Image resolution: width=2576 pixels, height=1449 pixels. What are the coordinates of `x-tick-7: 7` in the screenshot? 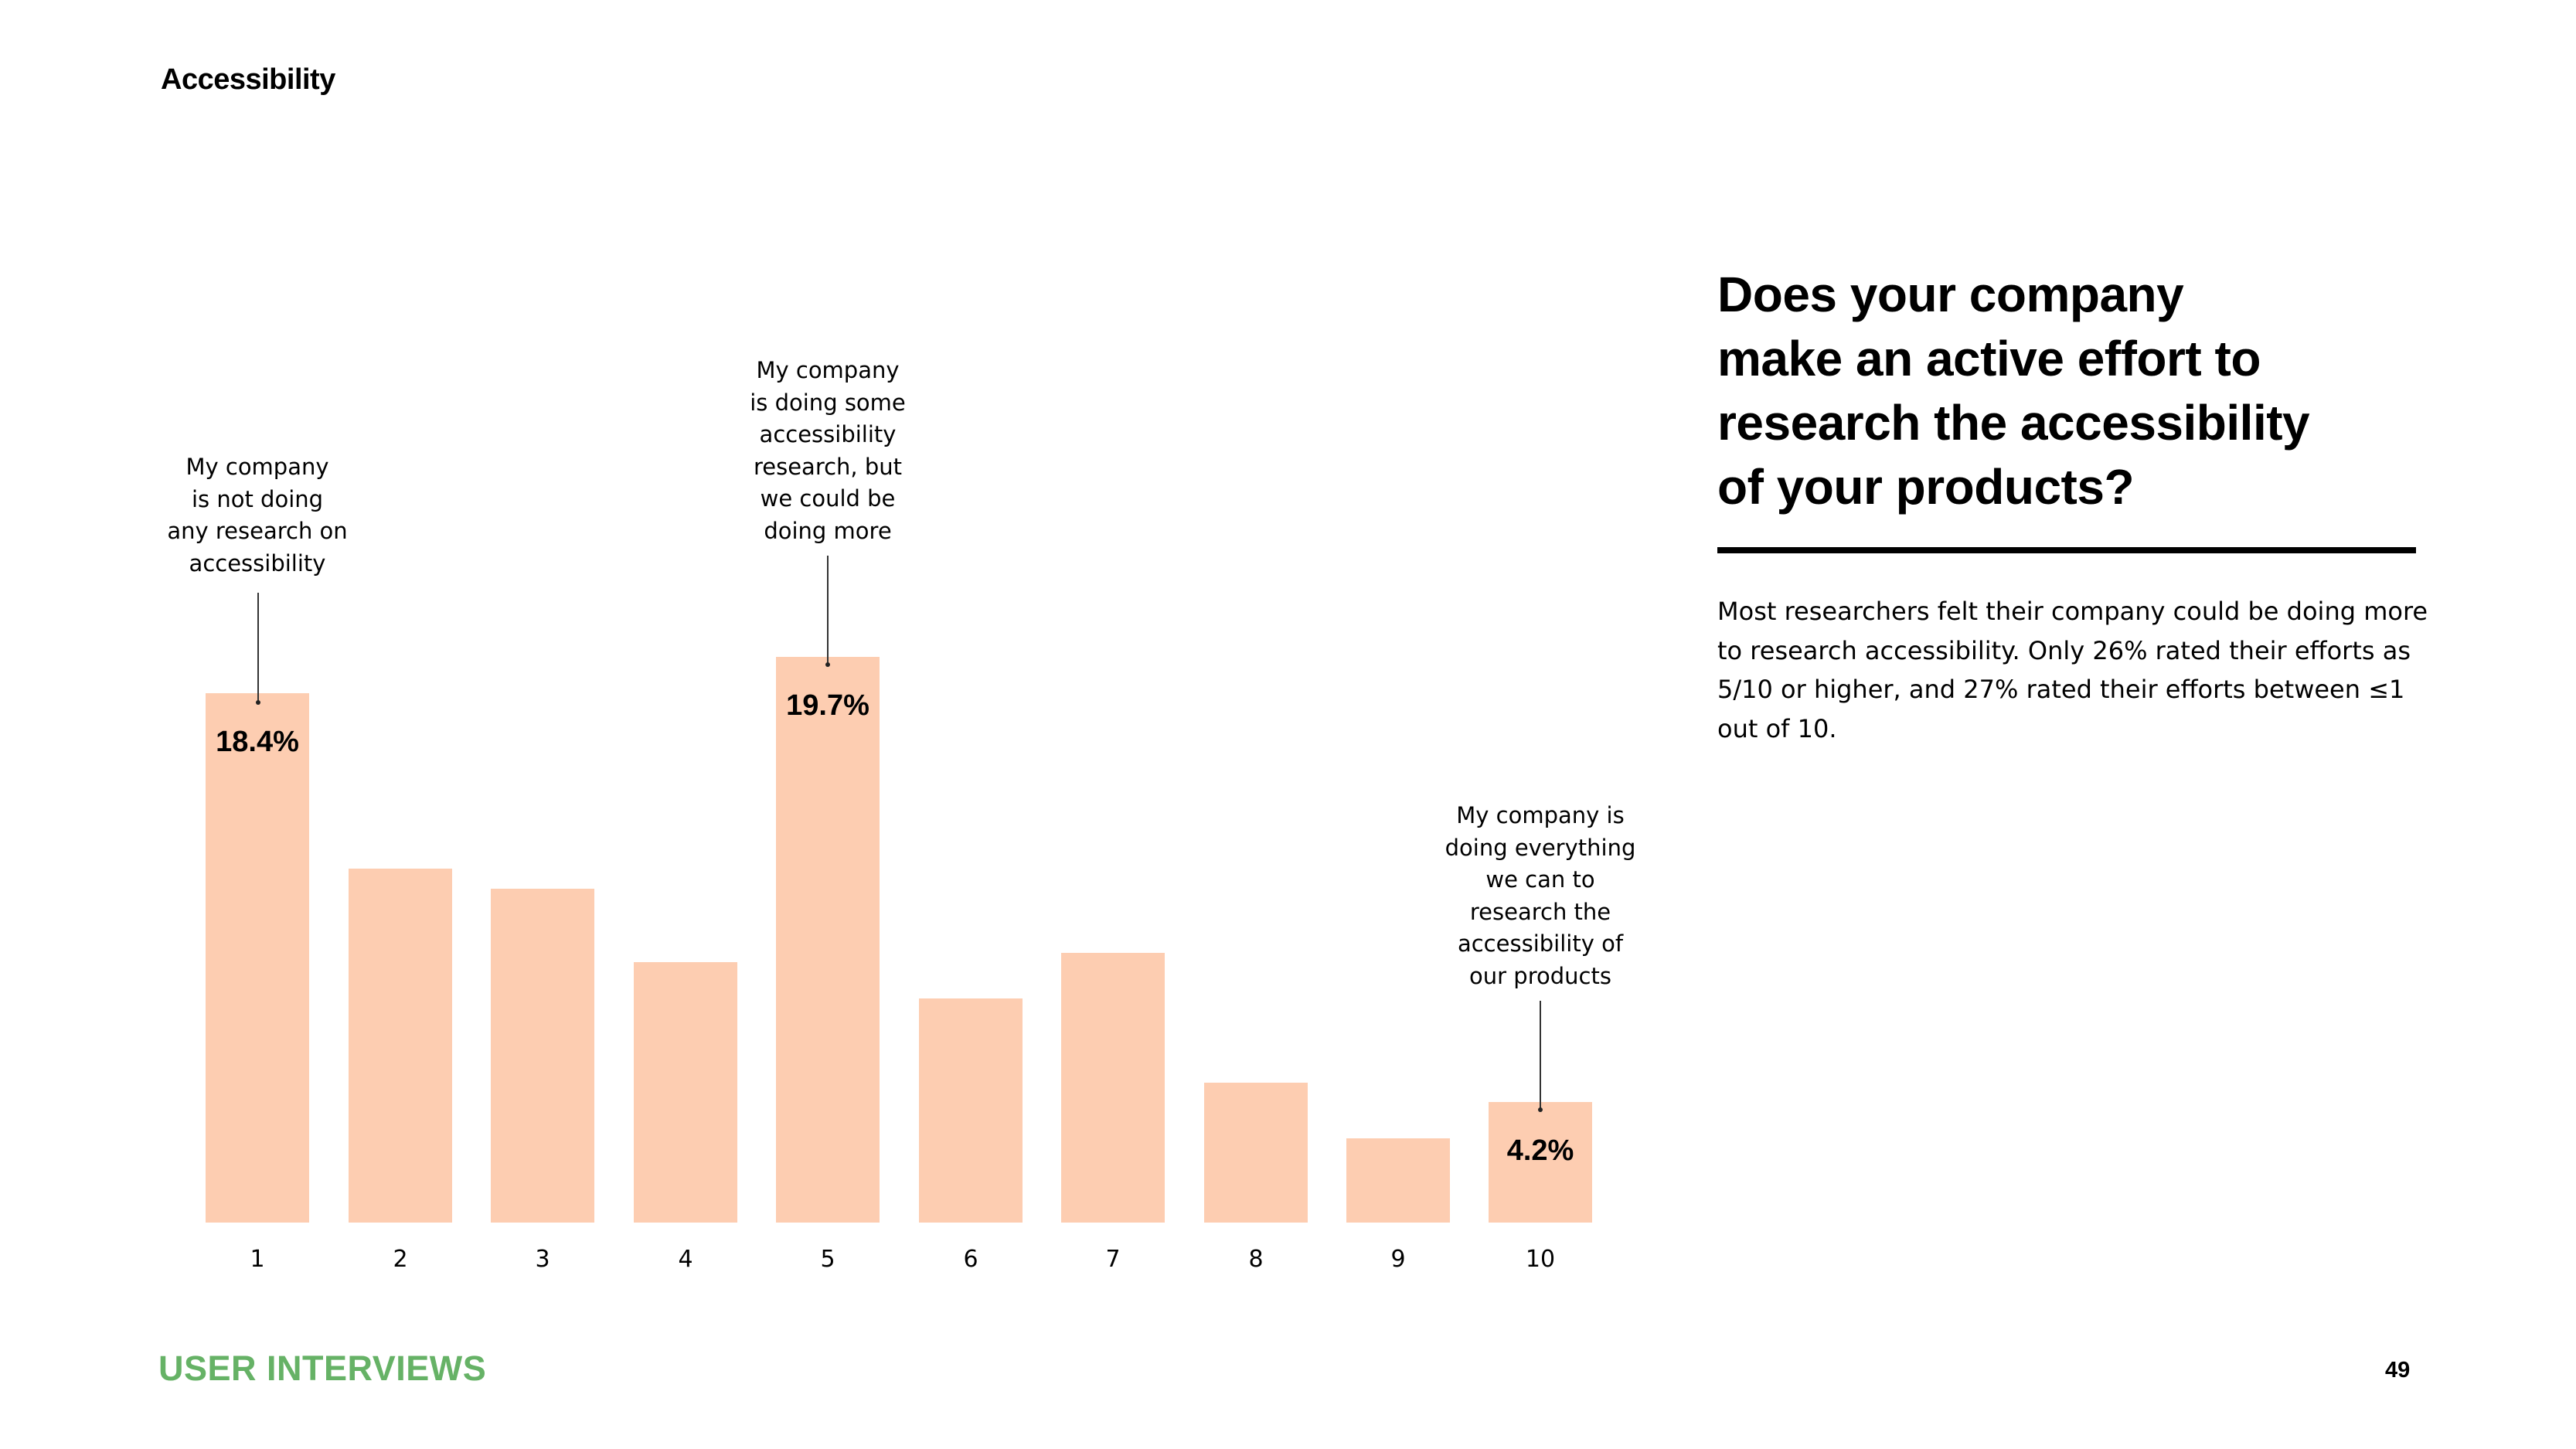 It's located at (1113, 1260).